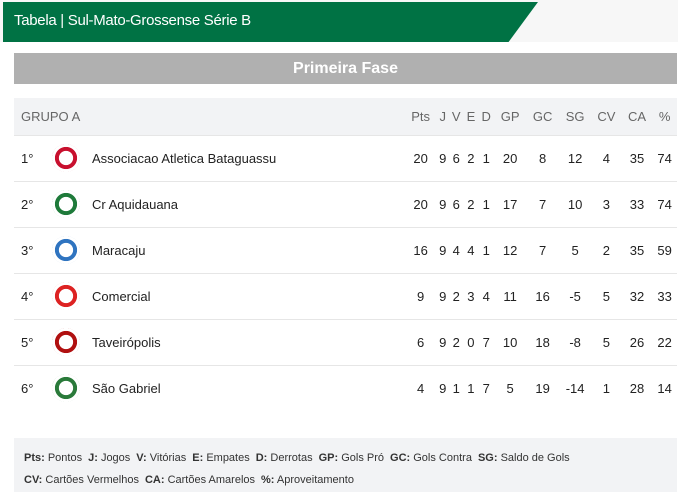 This screenshot has height=497, width=678. What do you see at coordinates (543, 249) in the screenshot?
I see `stat-gc: 7` at bounding box center [543, 249].